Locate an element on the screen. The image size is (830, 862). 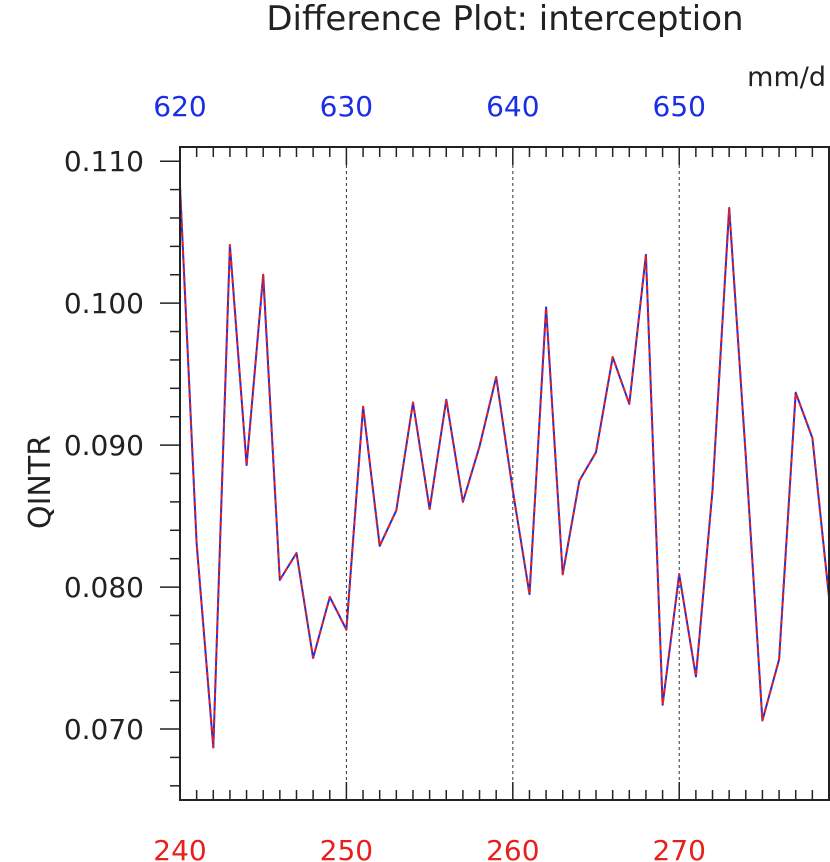
y-tick-label: 0.110 is located at coordinates (104, 161).